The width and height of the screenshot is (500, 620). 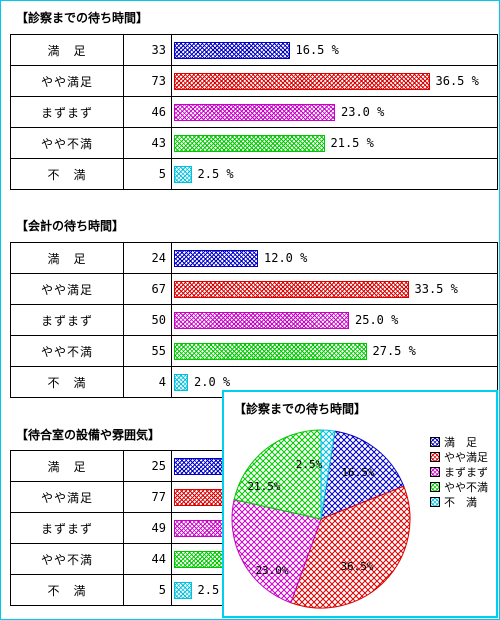 What do you see at coordinates (317, 50) in the screenshot?
I see `data-label: 16.5 %` at bounding box center [317, 50].